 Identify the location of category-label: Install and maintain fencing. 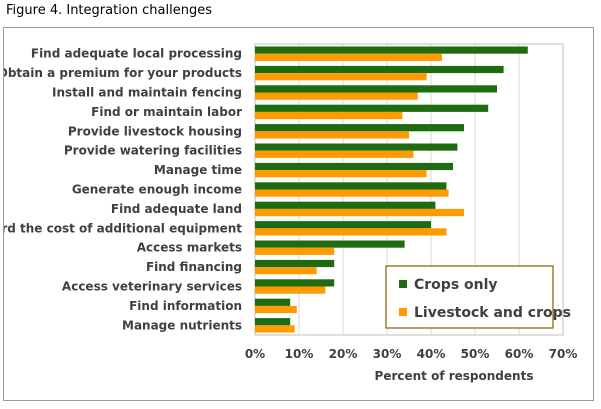
(147, 93).